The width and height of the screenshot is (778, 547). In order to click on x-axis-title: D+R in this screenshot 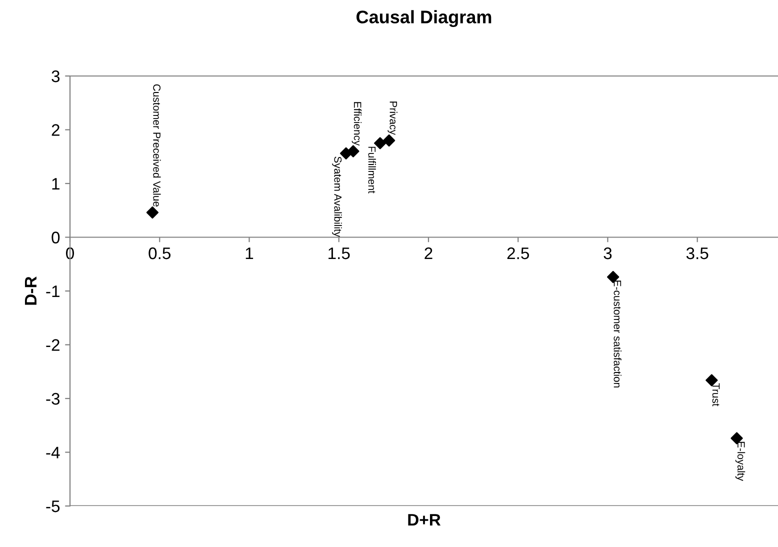, I will do `click(424, 520)`.